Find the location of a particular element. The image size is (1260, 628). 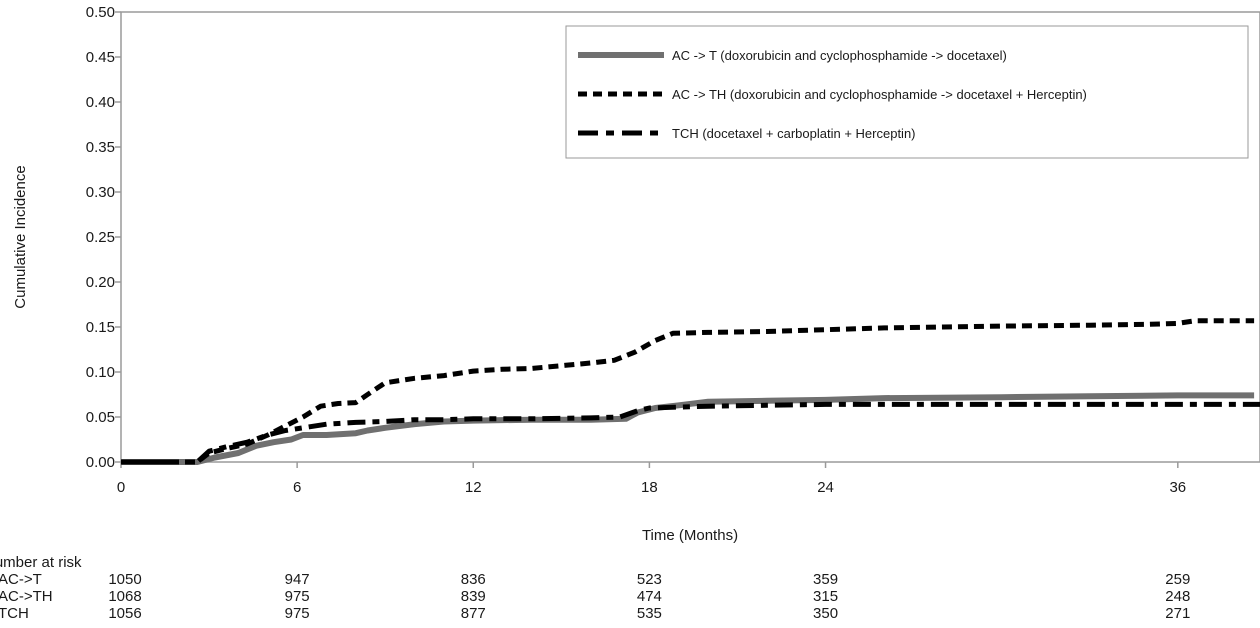

legend-box is located at coordinates (907, 92).